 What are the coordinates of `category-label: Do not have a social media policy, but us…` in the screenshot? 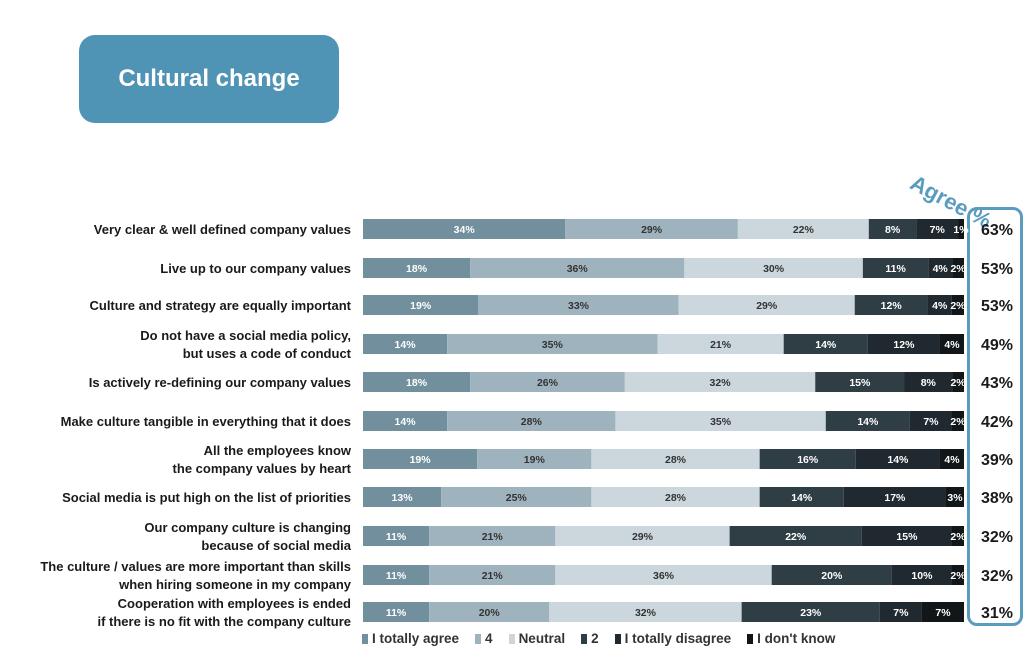 It's located at (245, 344).